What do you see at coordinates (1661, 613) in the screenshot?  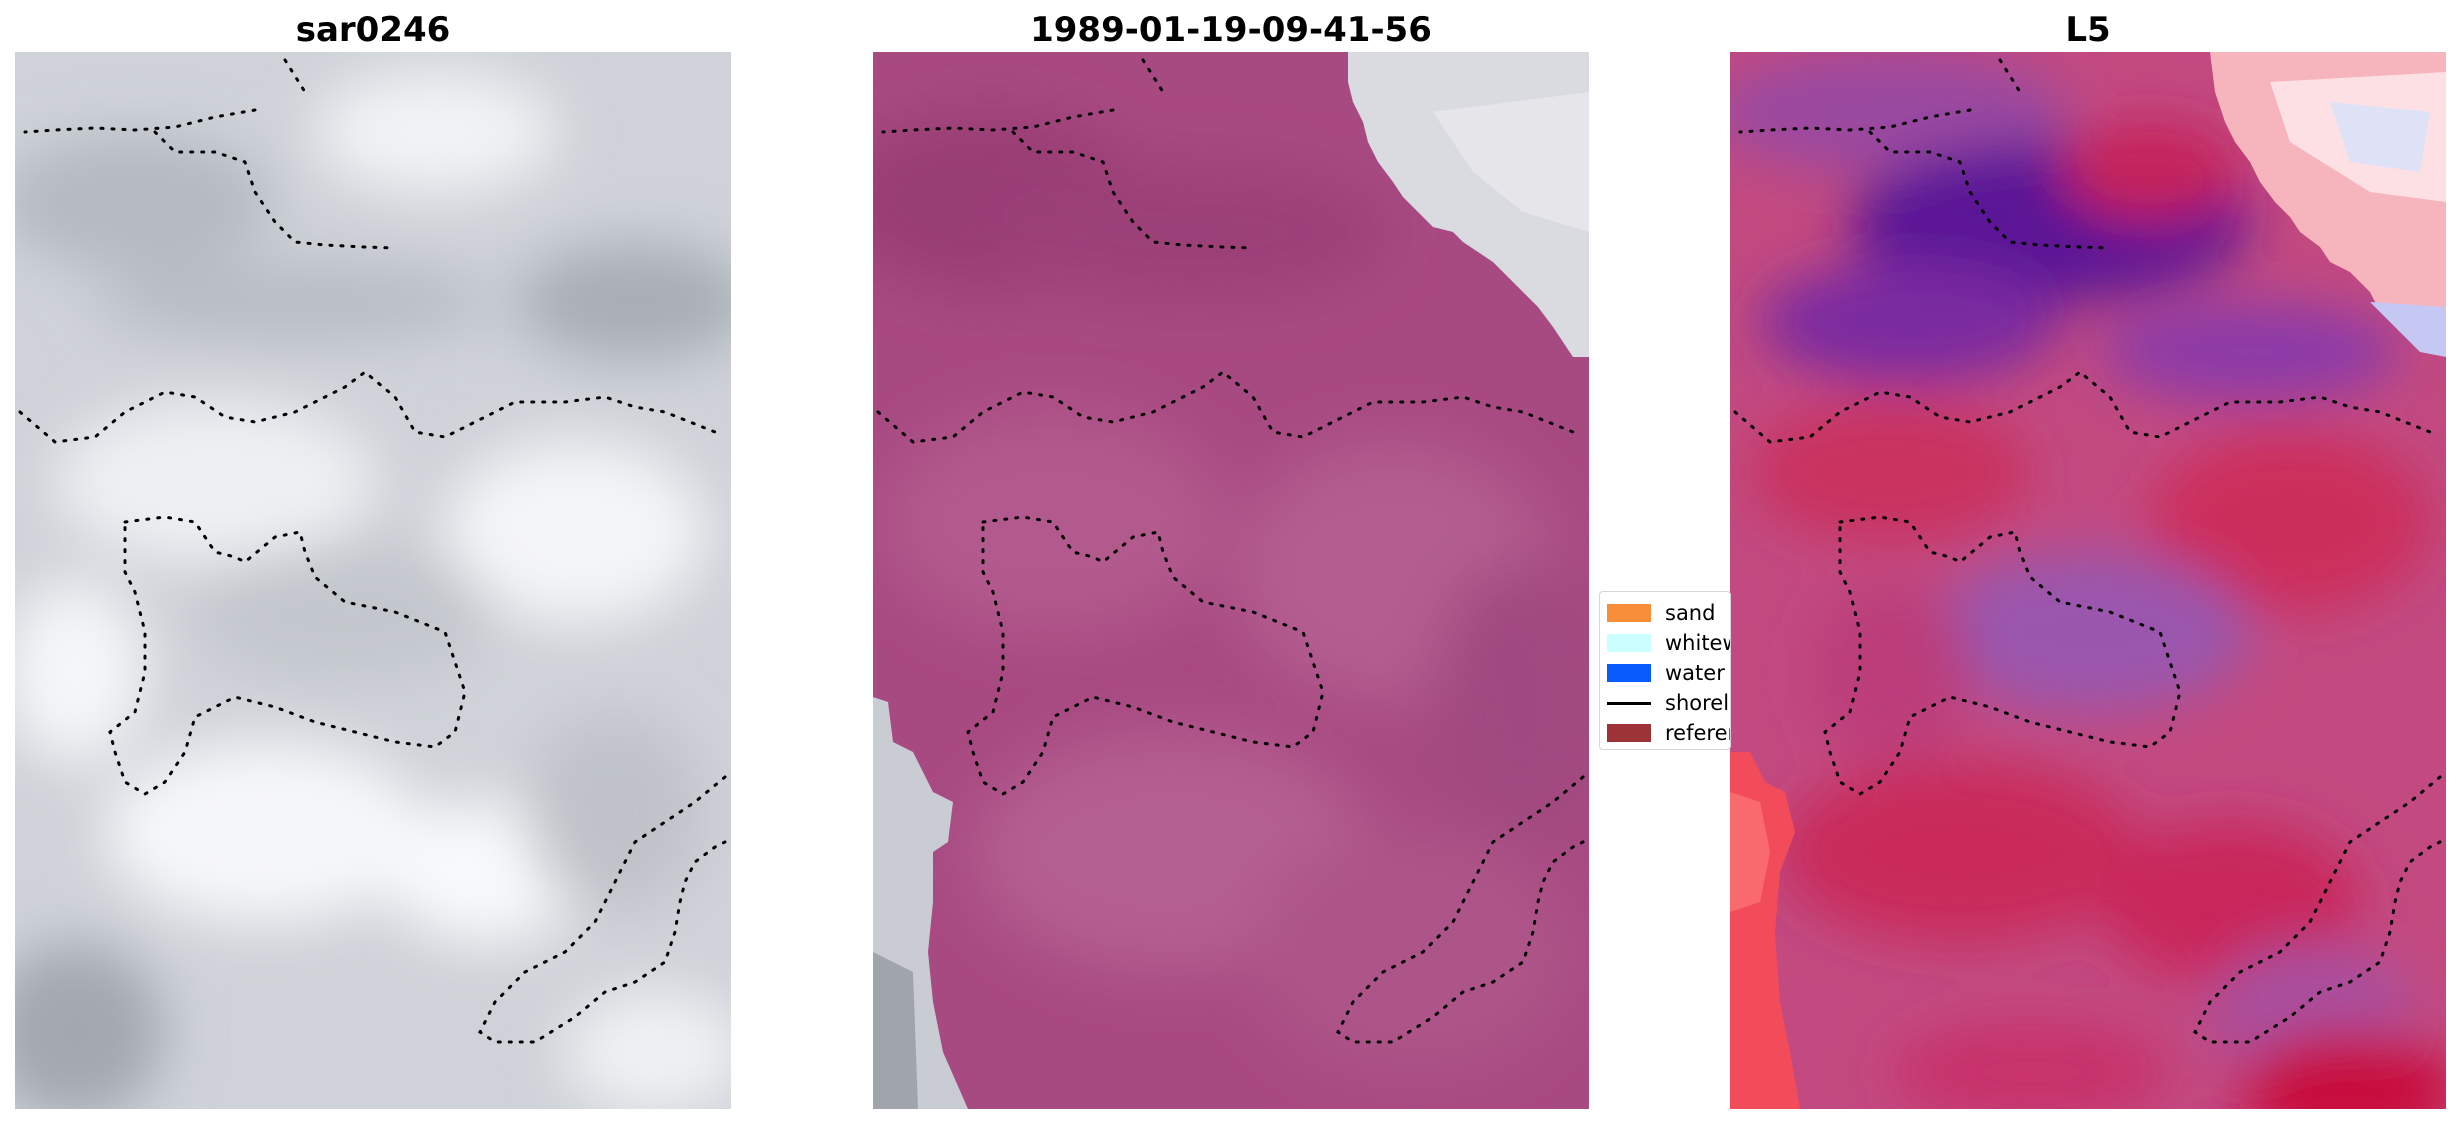 I see `legend-item-sand: sand` at bounding box center [1661, 613].